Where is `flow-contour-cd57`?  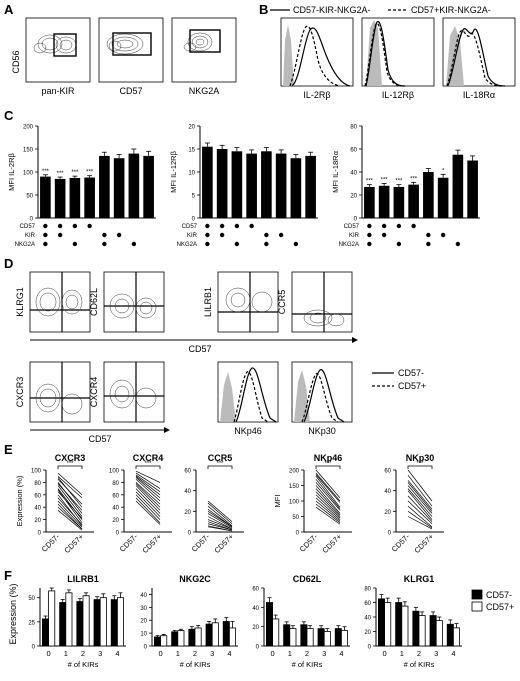 flow-contour-cd57 is located at coordinates (125, 44).